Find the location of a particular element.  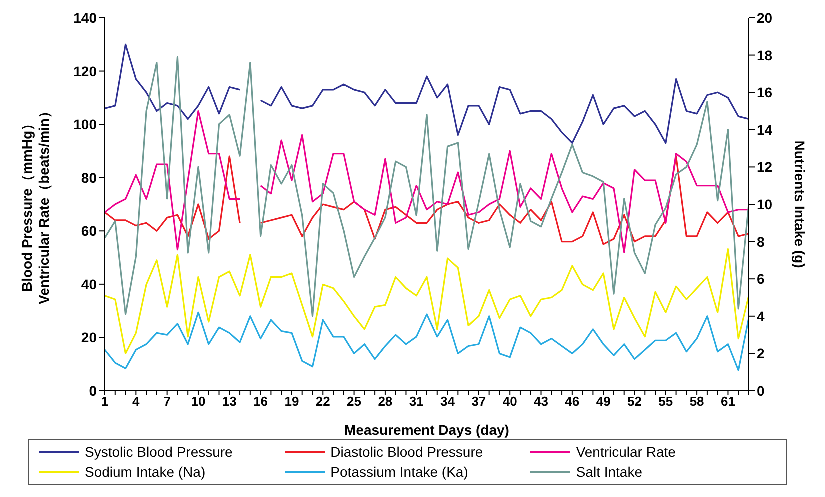

x-tick-label: 34 is located at coordinates (448, 402).